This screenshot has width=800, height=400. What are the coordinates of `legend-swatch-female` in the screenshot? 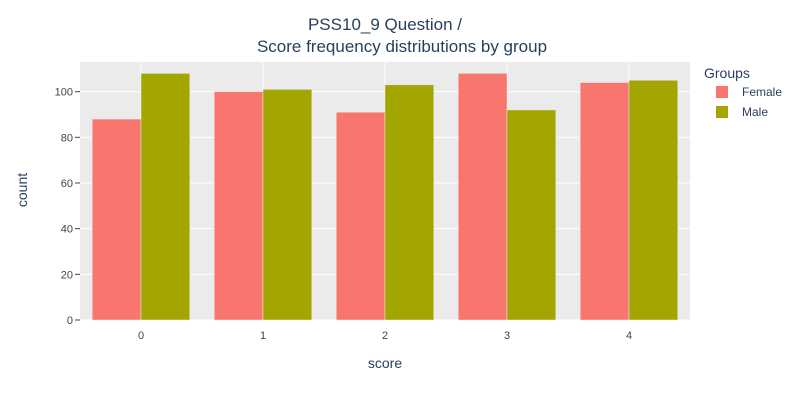 It's located at (722, 92).